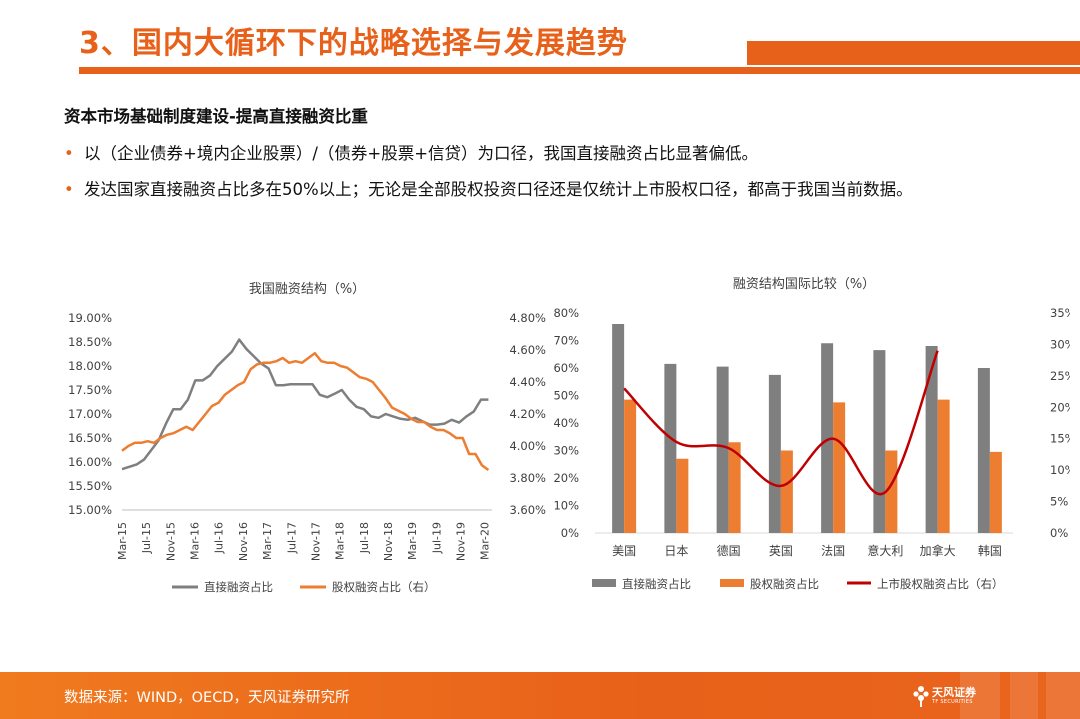 This screenshot has width=1080, height=719. Describe the element at coordinates (1060, 376) in the screenshot. I see `y-right-tick-label: 25%` at that location.